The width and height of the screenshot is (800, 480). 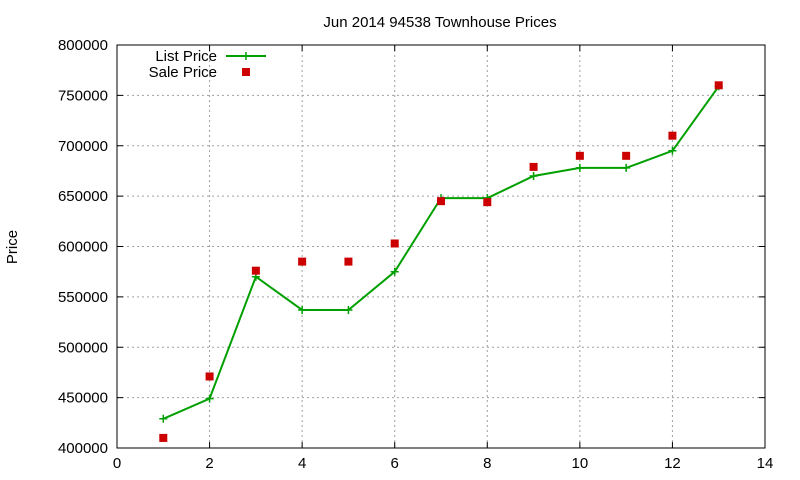 I want to click on y-tick-label: 550000, so click(x=83, y=297).